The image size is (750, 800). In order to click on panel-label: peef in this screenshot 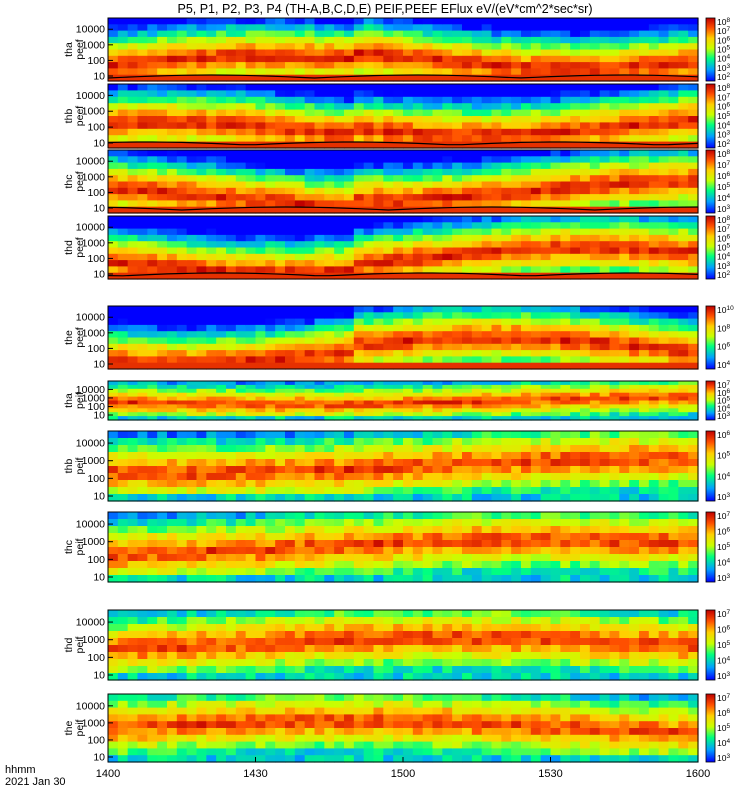, I will do `click(80, 181)`.